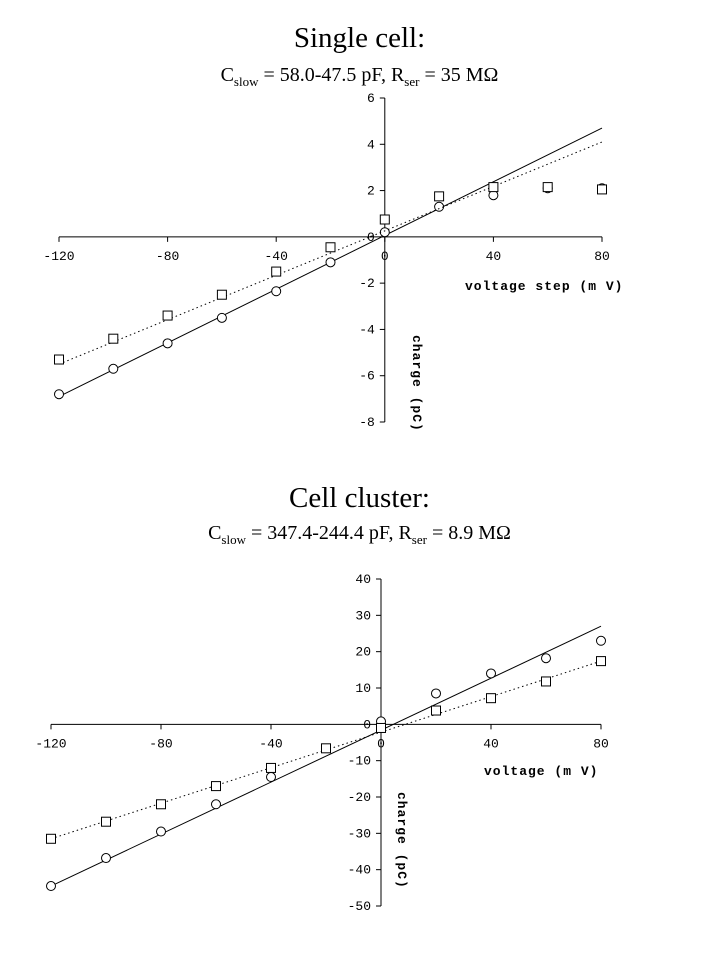 Image resolution: width=719 pixels, height=959 pixels. I want to click on chart-2-subtitle: Cslow = 347.4-244.4 pF, Rser = 8.9 MΩ, so click(359, 535).